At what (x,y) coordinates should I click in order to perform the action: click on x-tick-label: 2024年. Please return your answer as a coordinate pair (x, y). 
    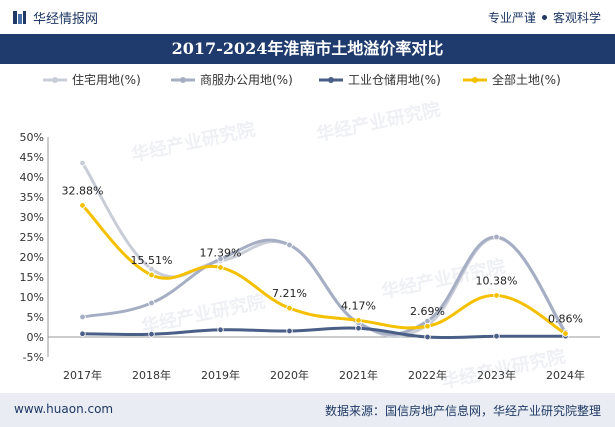
    Looking at the image, I should click on (565, 375).